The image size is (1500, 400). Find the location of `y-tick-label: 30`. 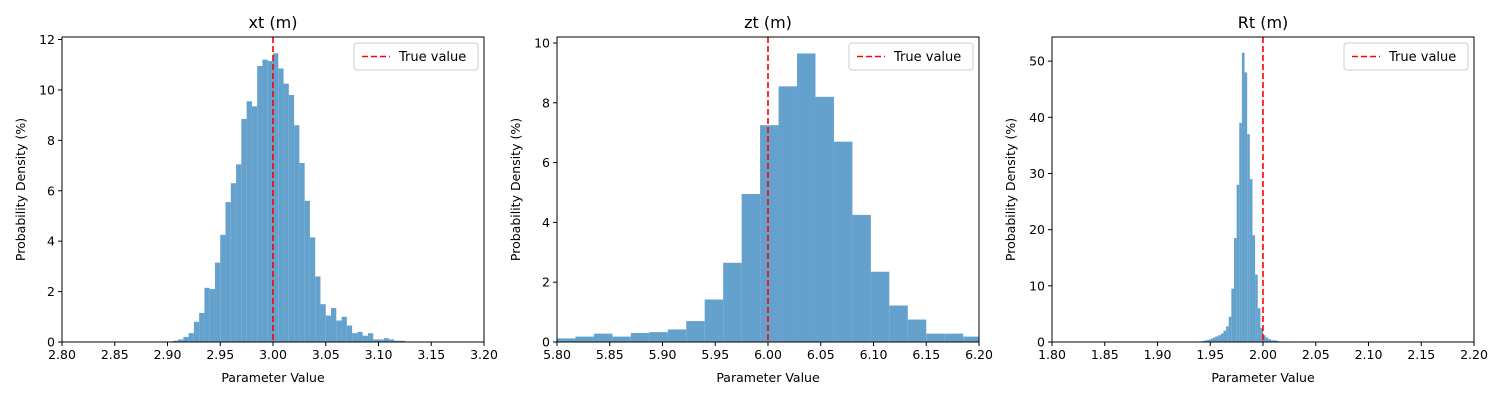

y-tick-label: 30 is located at coordinates (1037, 173).